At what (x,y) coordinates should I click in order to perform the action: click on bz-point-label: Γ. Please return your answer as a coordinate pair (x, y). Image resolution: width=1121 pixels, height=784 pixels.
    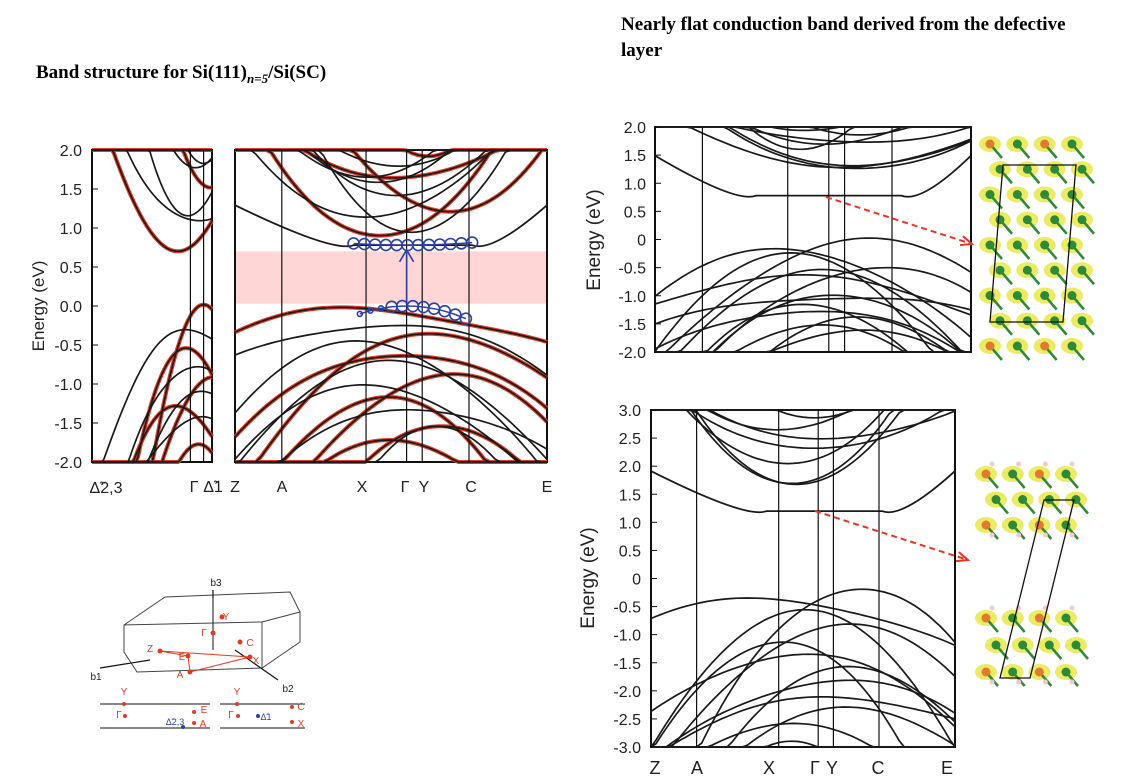
    Looking at the image, I should click on (204, 633).